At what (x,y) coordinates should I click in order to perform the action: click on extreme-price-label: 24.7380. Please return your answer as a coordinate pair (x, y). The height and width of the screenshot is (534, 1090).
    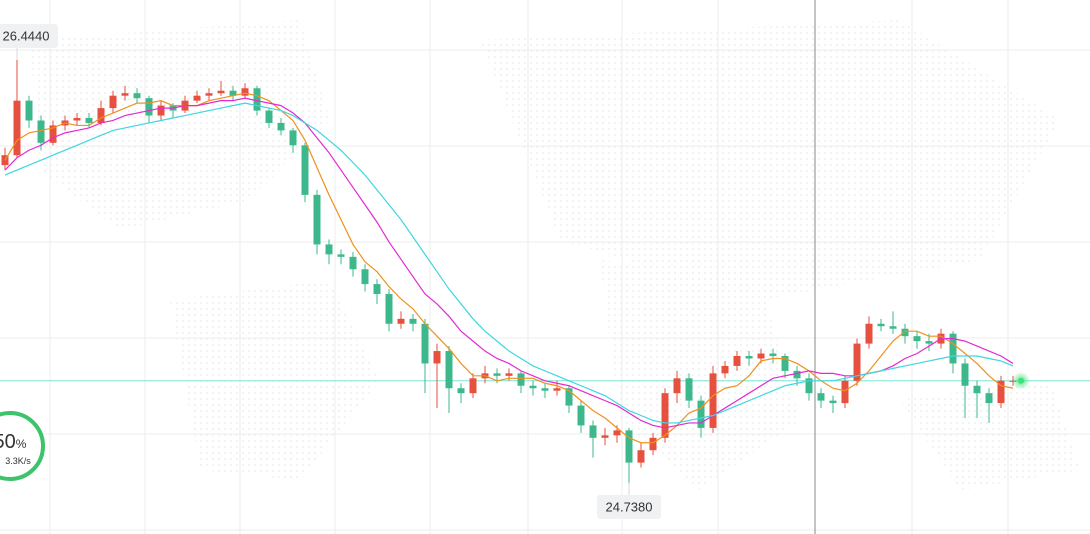
    Looking at the image, I should click on (629, 500).